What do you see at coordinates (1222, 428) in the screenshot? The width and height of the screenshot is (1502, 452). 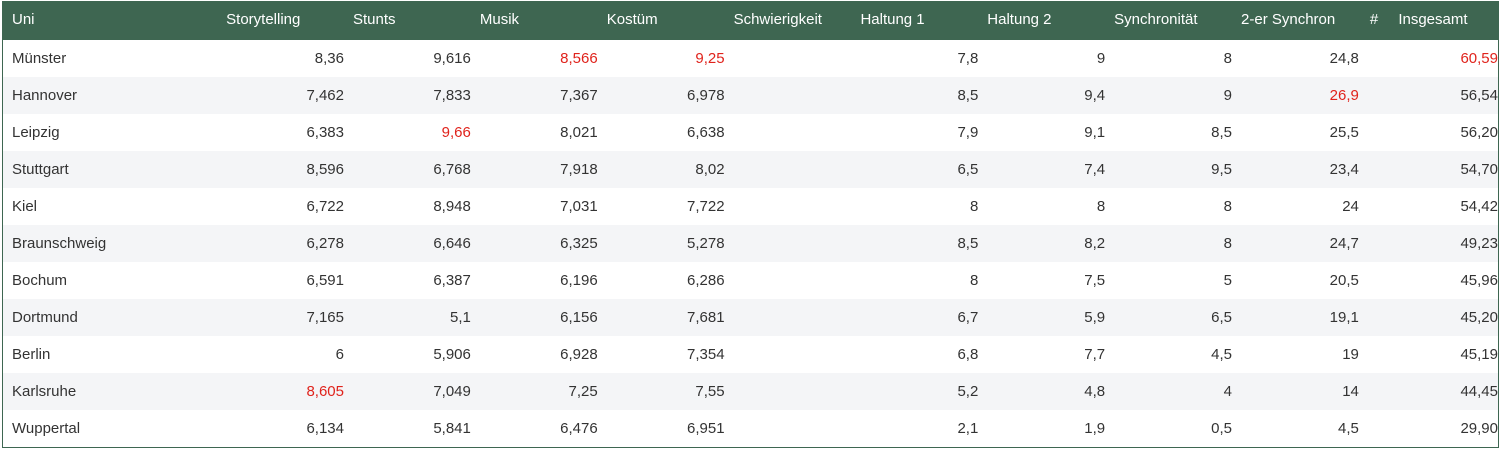 I see `cell-synchronitaet: 0,5` at bounding box center [1222, 428].